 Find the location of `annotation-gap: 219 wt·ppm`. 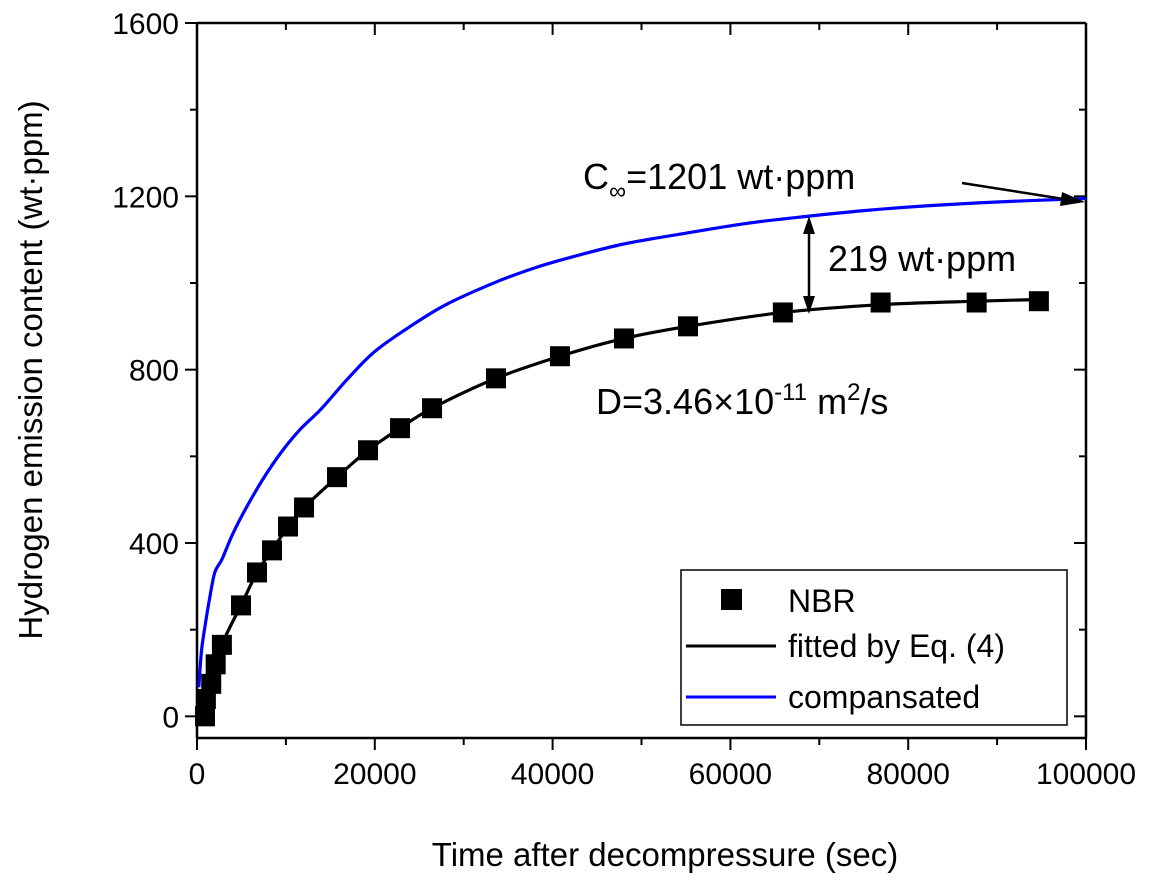

annotation-gap: 219 wt·ppm is located at coordinates (909, 265).